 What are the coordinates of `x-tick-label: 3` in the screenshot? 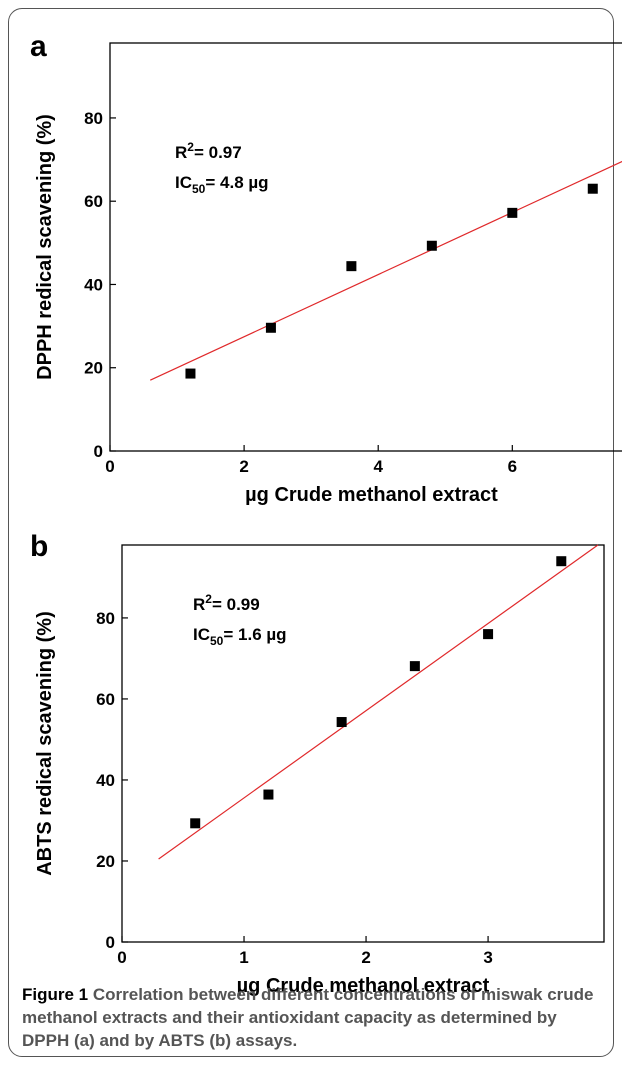 It's located at (487, 957).